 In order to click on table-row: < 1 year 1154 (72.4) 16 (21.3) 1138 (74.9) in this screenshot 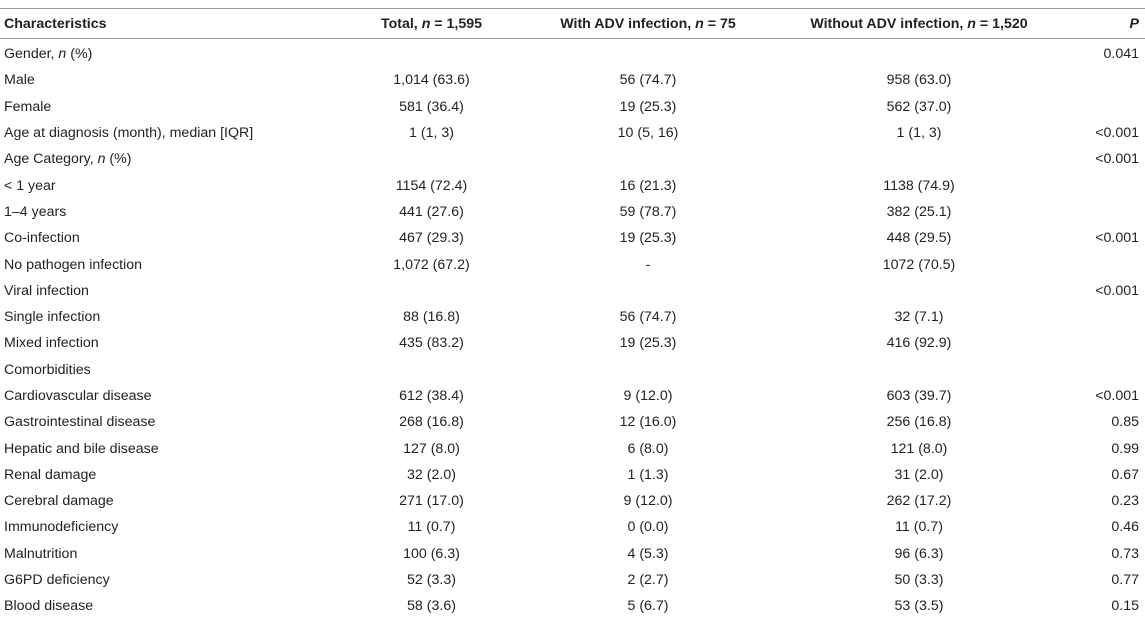, I will do `click(572, 185)`.